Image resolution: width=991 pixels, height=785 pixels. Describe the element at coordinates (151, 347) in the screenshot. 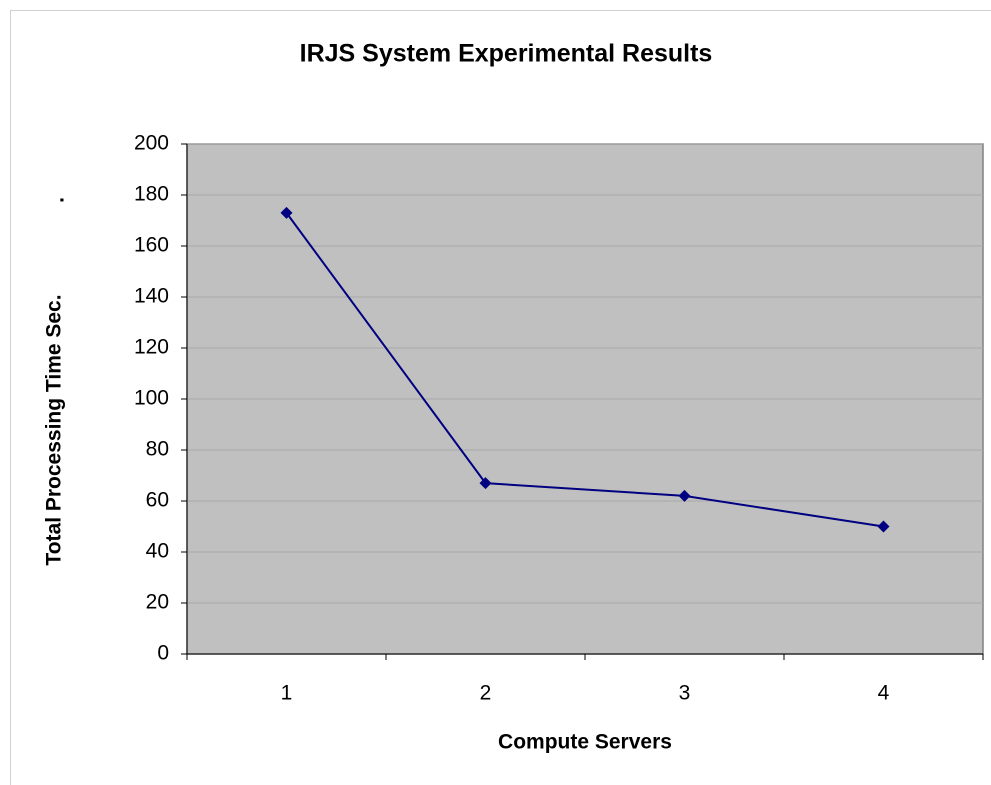

I see `y-tick-label: 120` at that location.